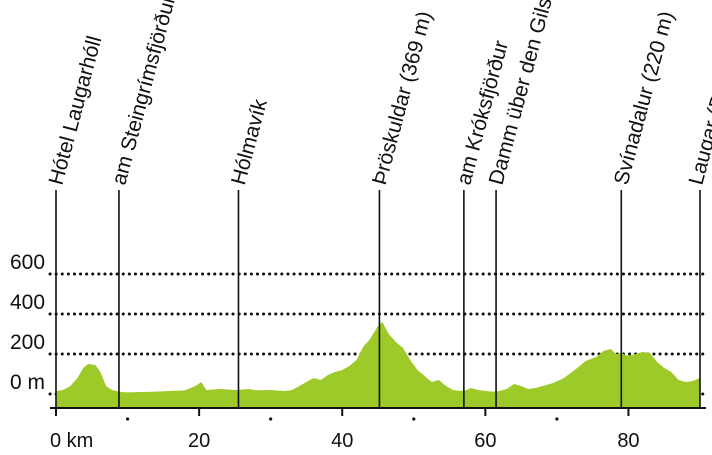 The height and width of the screenshot is (455, 712). I want to click on waypoint-4: am Króksfjörður, so click(482, 223).